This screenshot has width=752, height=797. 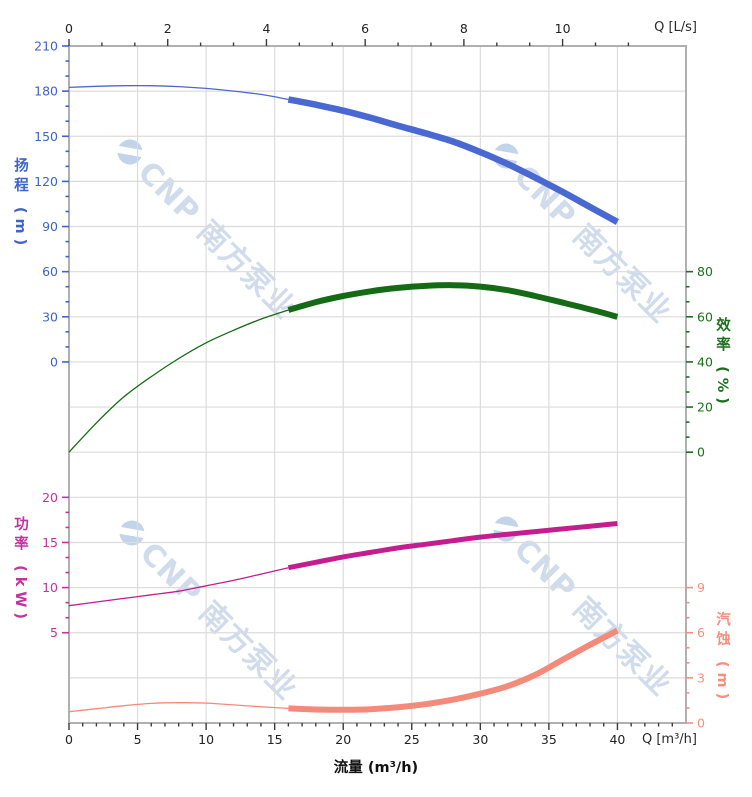 What do you see at coordinates (705, 361) in the screenshot?
I see `efficiency-axis-tick-label: 40` at bounding box center [705, 361].